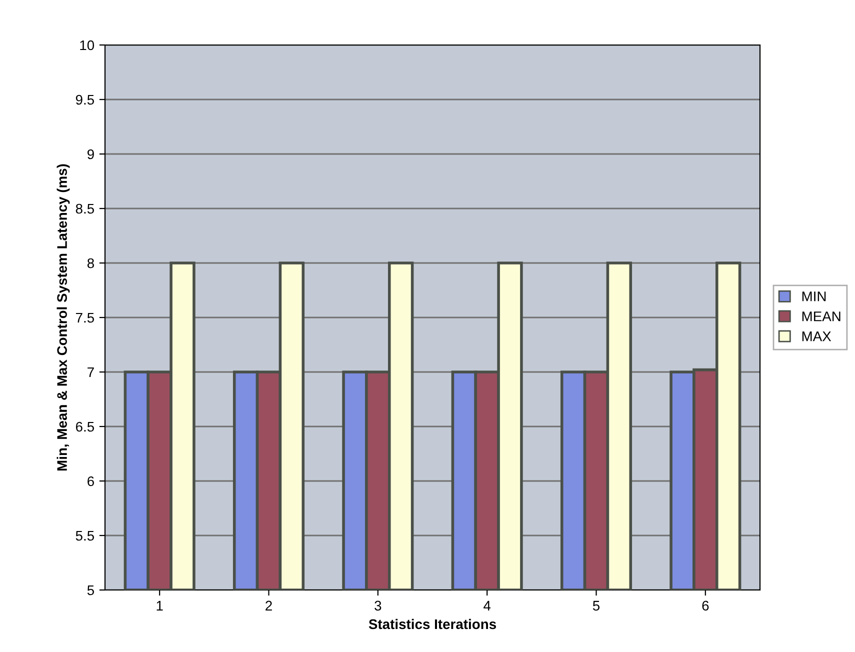  What do you see at coordinates (85, 535) in the screenshot?
I see `y-tick-label: 5.5` at bounding box center [85, 535].